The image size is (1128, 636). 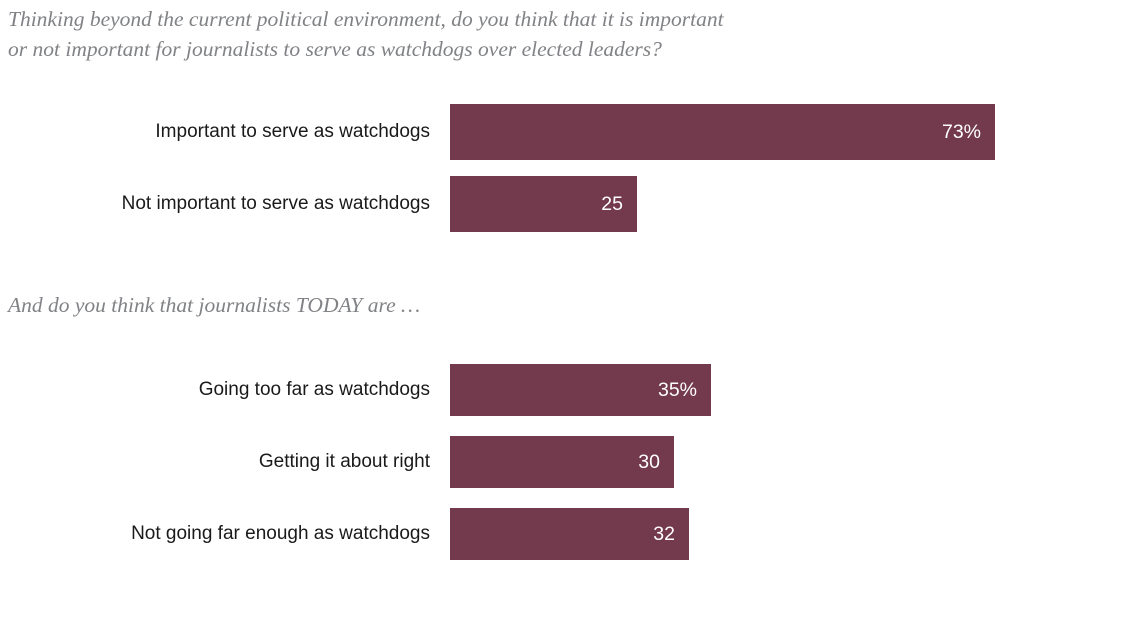 What do you see at coordinates (275, 203) in the screenshot?
I see `category-label: Not important to serve as watchdogs` at bounding box center [275, 203].